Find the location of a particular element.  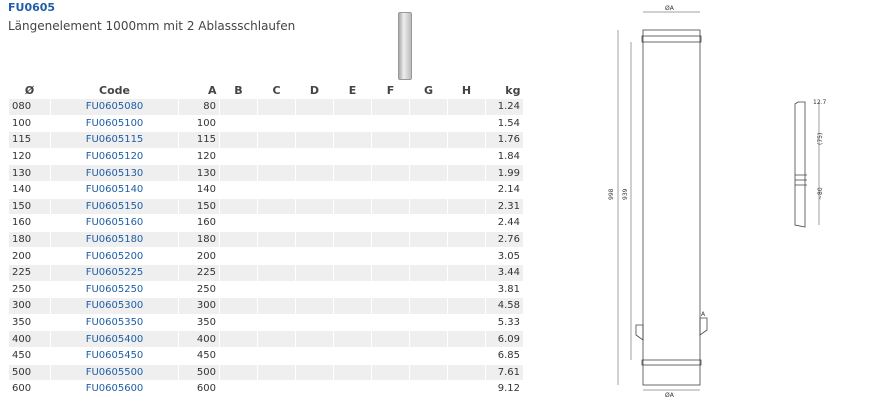

table-row: 225 FU0605225 225 3.44 is located at coordinates (266, 272).